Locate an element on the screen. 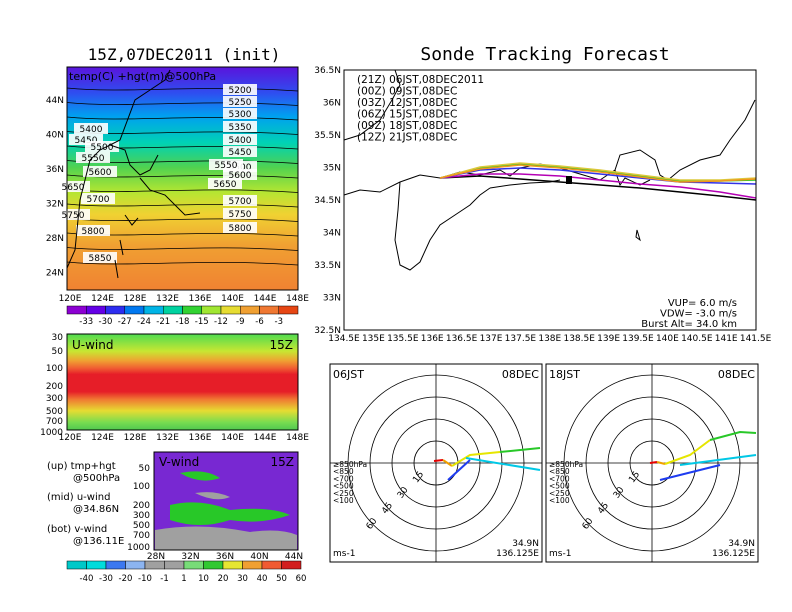  track-x-label: 140.5E is located at coordinates (697, 339).